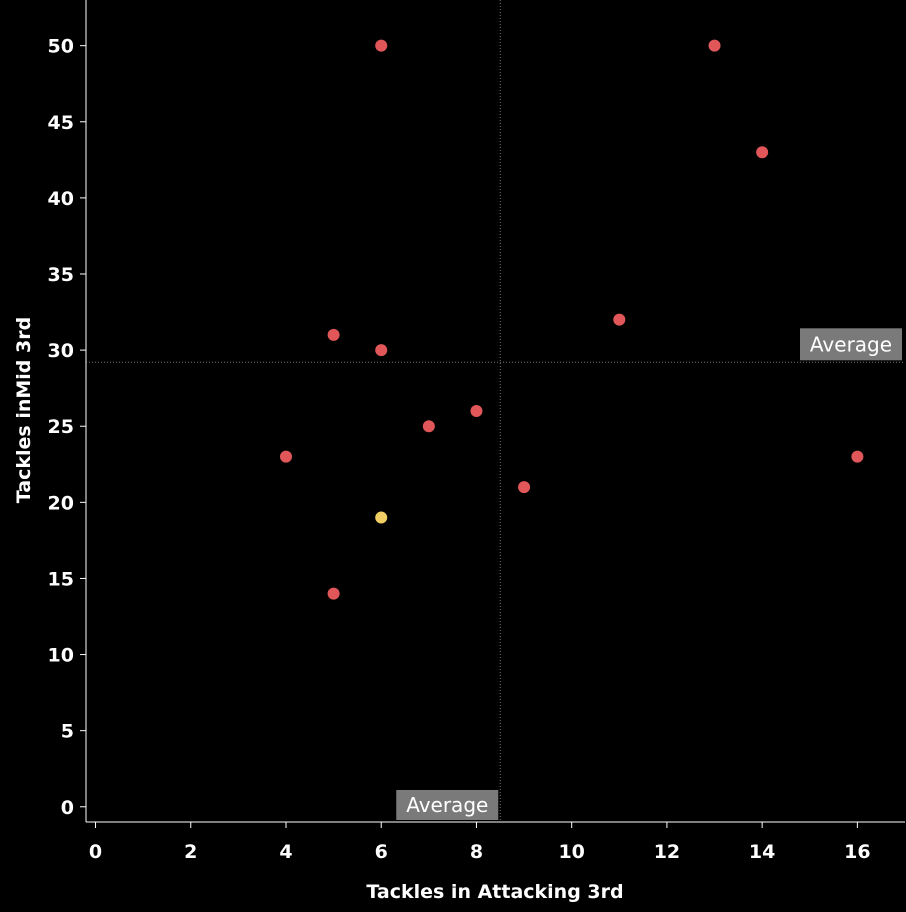  I want to click on x-tick-label: 12, so click(667, 852).